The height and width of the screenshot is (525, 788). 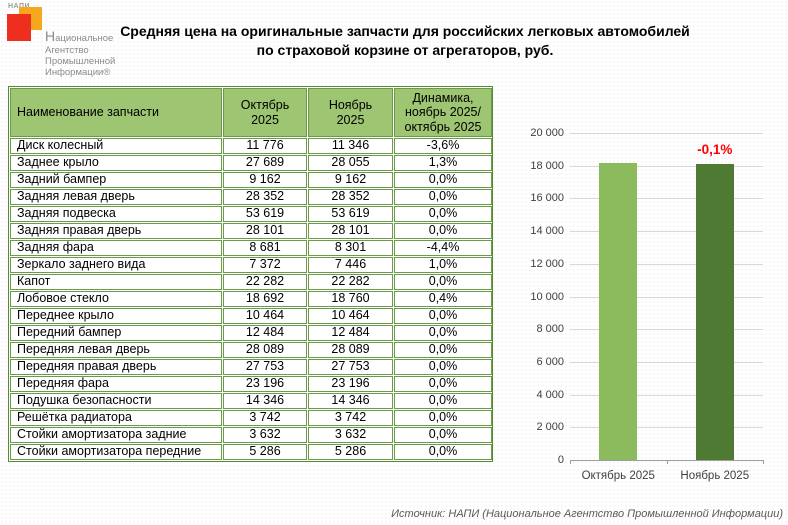 I want to click on part-name-cell: Подушка безопасности, so click(x=116, y=401).